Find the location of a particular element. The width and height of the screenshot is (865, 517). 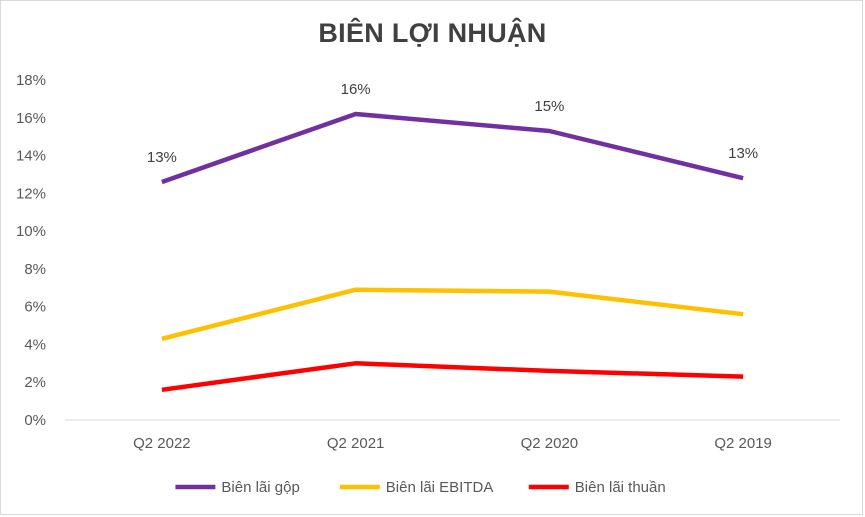

y-tick-label: 6% is located at coordinates (35, 307).